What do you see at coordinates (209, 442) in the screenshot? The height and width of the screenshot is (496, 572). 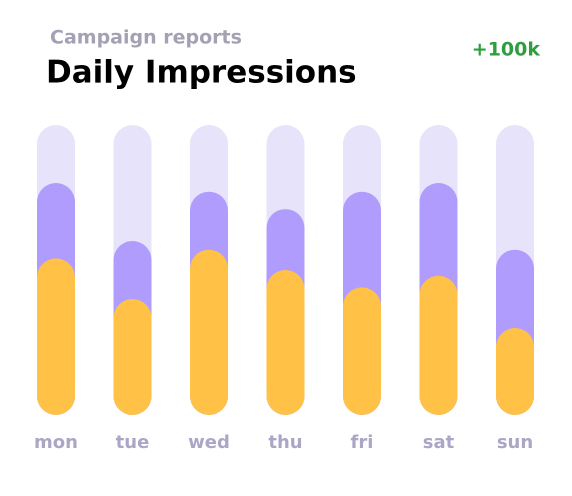 I see `x-tick-label: wed` at bounding box center [209, 442].